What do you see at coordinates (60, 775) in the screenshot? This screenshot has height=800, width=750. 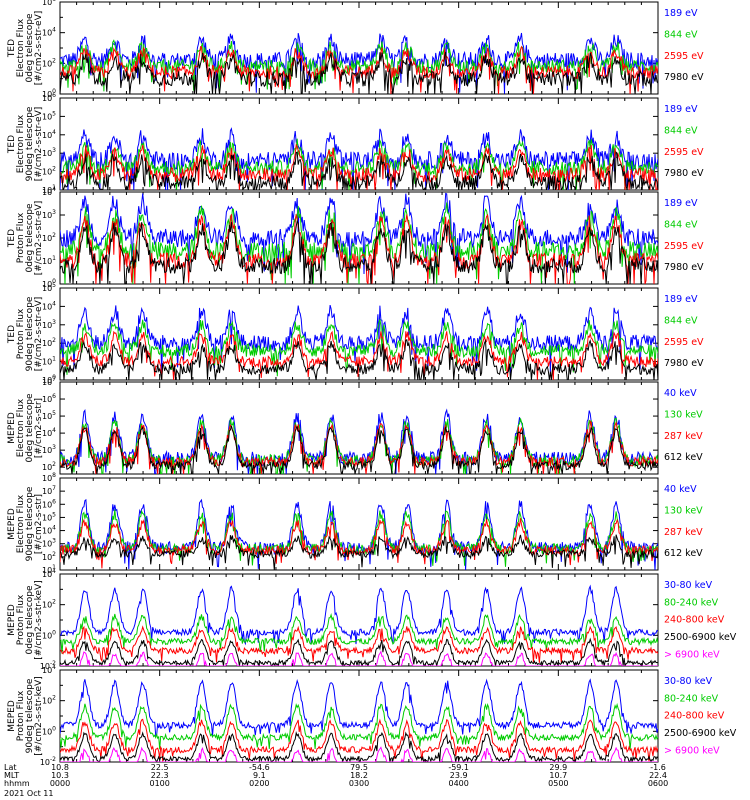 I see `x-tick-label-mlt: 10.3` at bounding box center [60, 775].